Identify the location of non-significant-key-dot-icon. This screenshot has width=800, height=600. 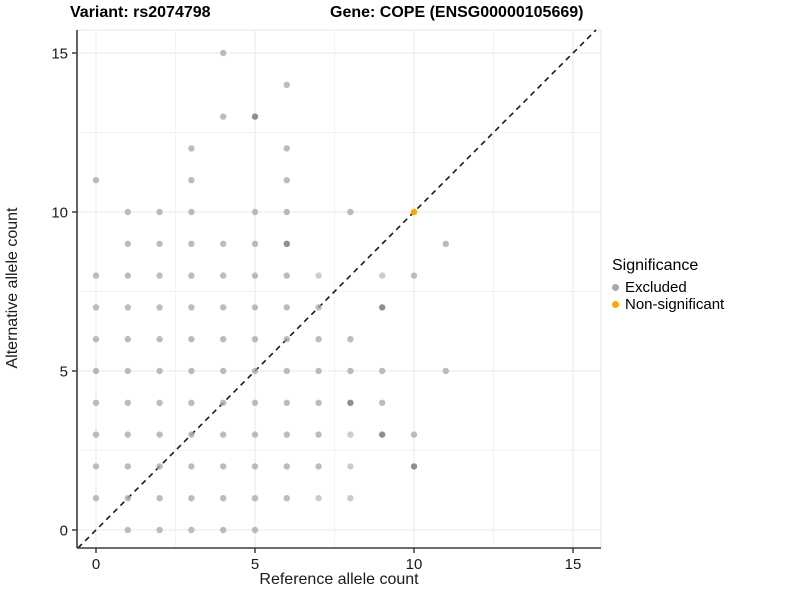
(615, 304).